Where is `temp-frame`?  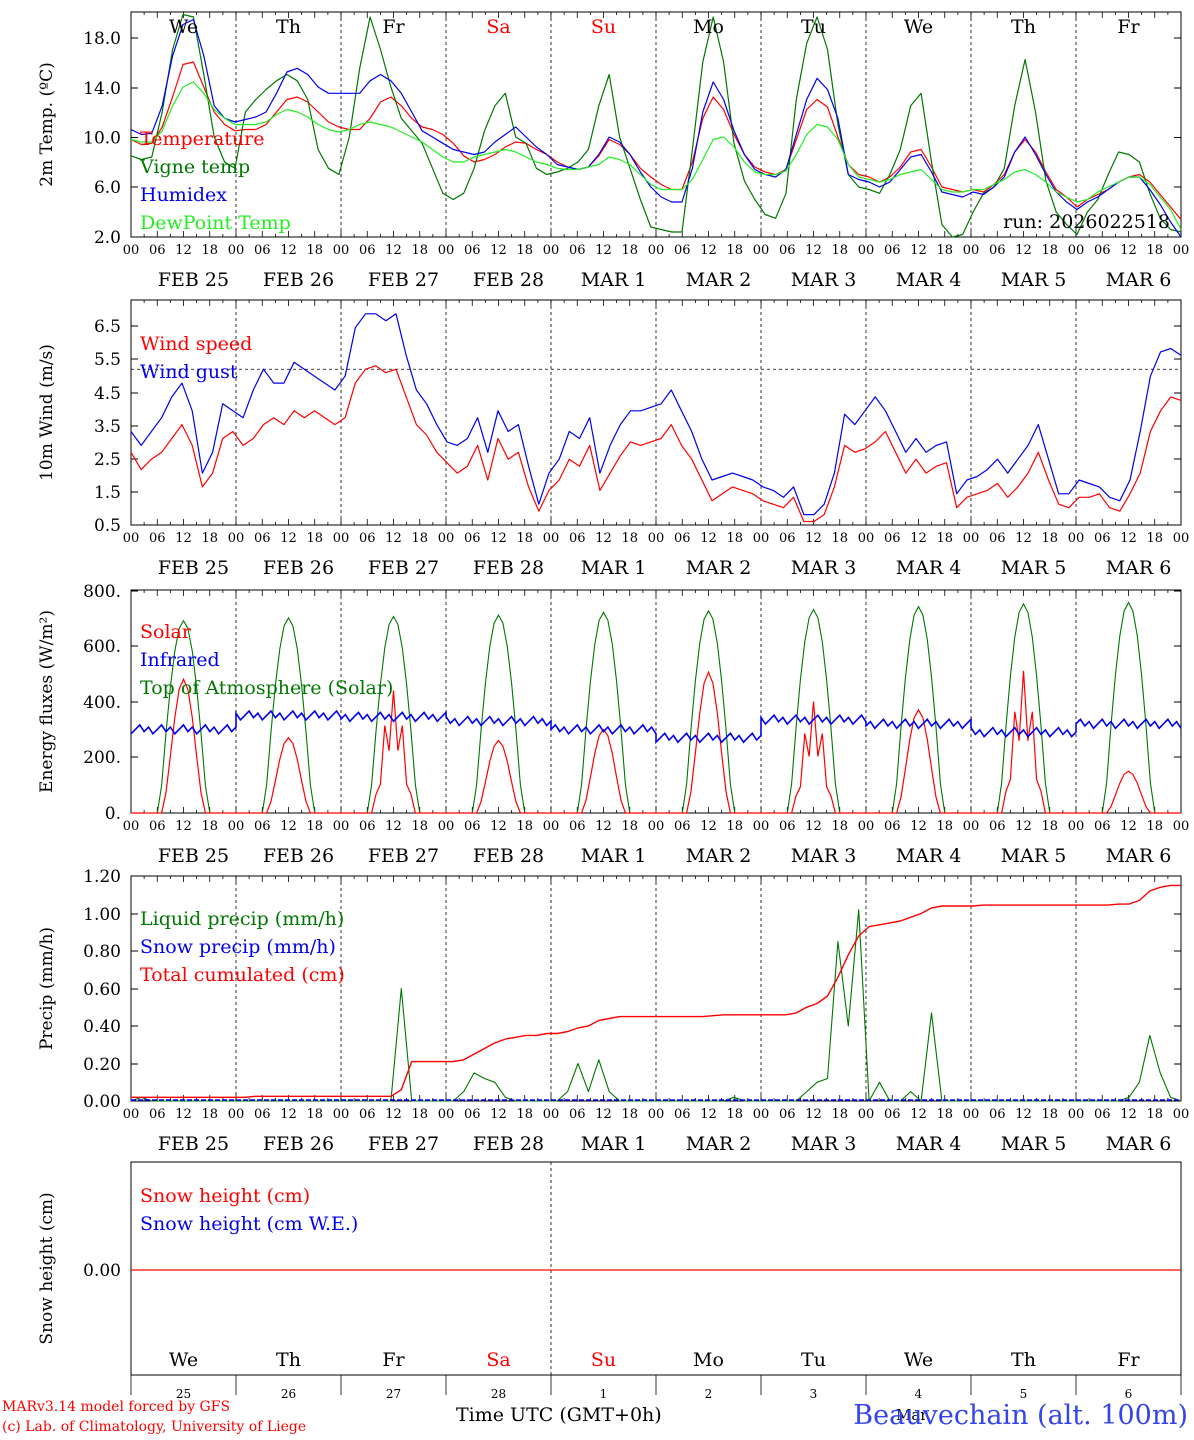 temp-frame is located at coordinates (656, 124).